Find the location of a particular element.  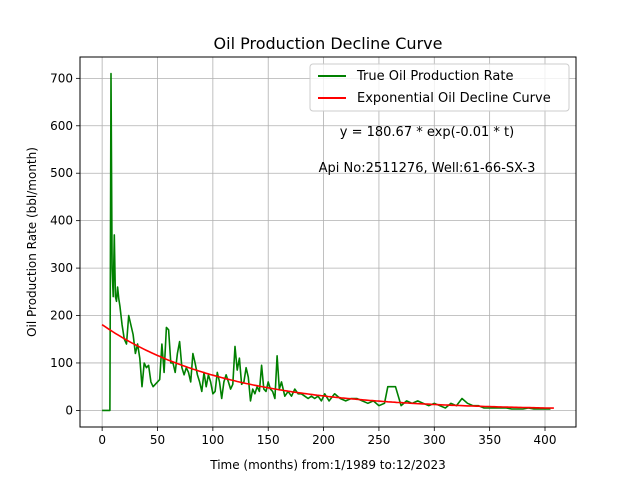

x-tick-label: 300 is located at coordinates (434, 440).